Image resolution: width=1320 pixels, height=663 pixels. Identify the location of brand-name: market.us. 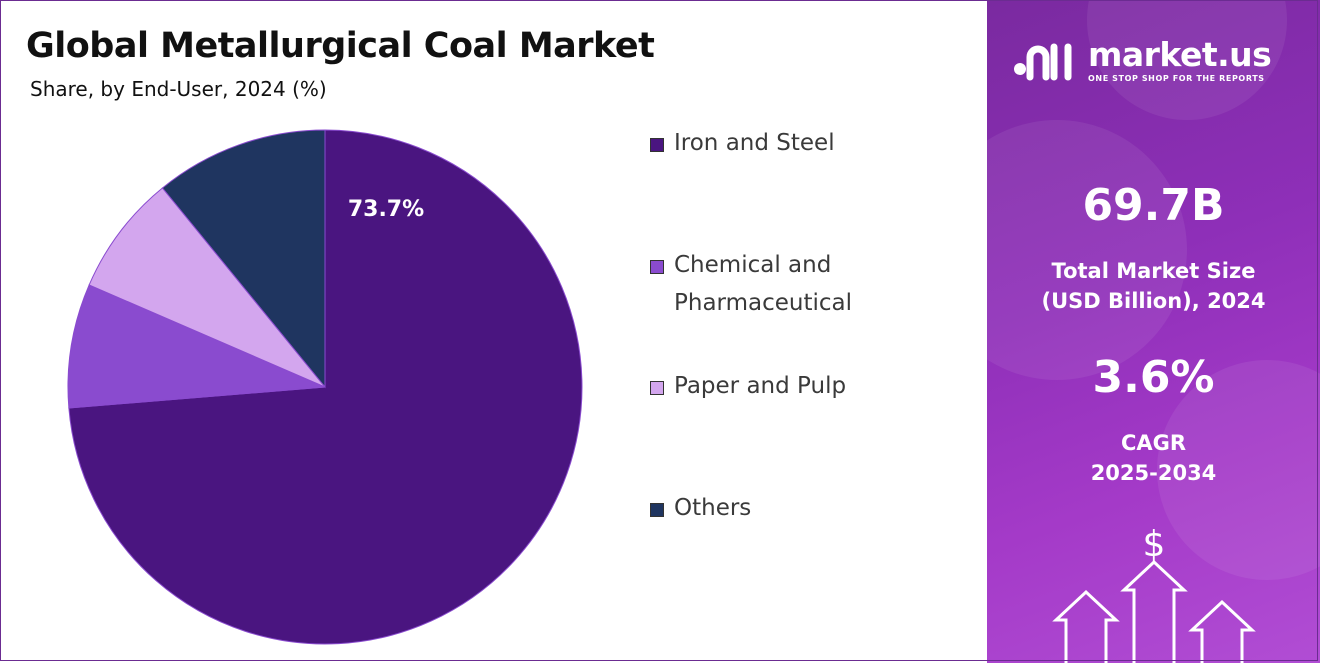
(1180, 54).